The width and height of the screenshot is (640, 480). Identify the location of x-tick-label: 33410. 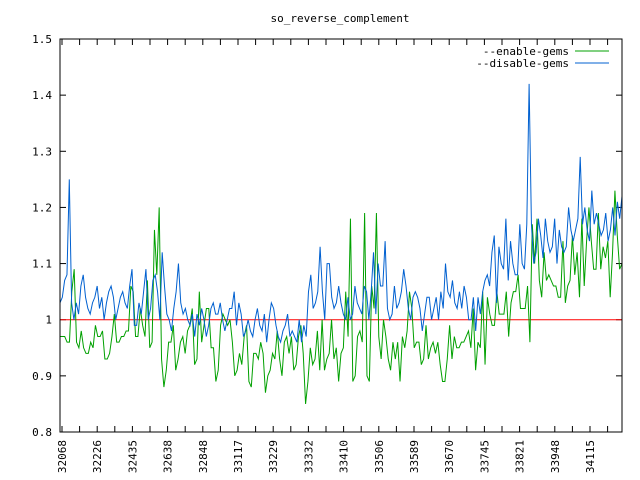
(344, 456).